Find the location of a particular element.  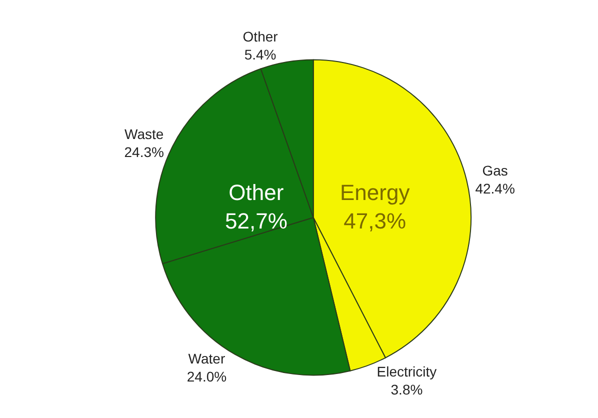

data-label: 24.0% is located at coordinates (206, 376).